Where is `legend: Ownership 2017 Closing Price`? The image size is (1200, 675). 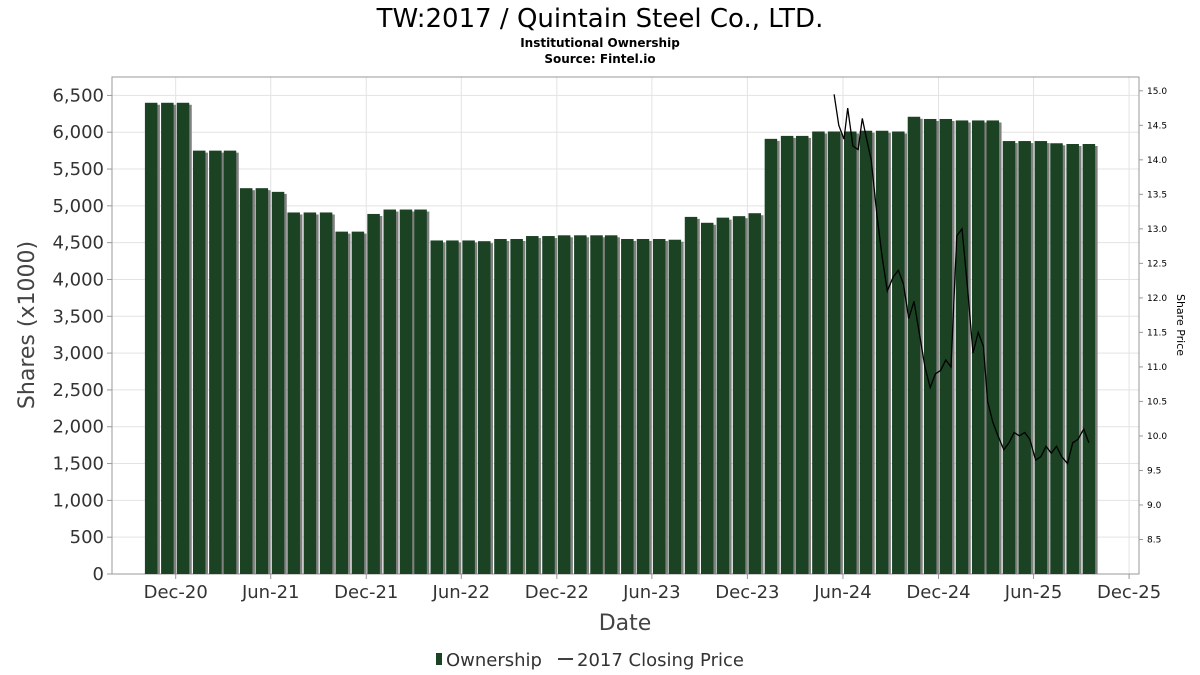 legend: Ownership 2017 Closing Price is located at coordinates (590, 660).